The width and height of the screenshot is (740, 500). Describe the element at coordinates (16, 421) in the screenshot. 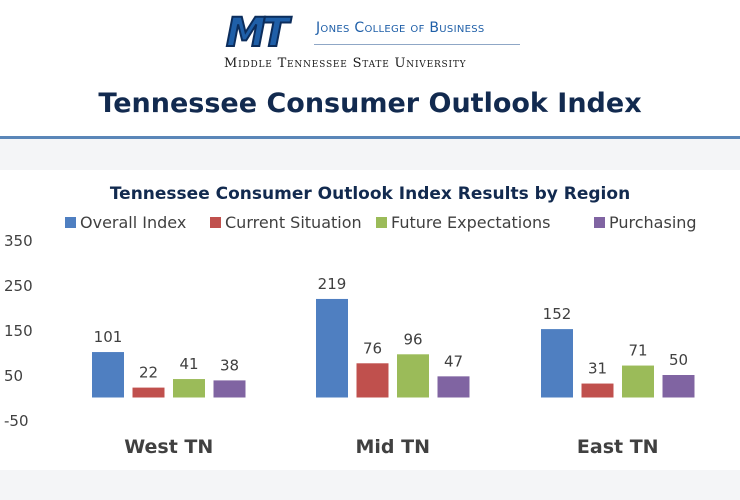

I see `y-tick-label: -50` at that location.